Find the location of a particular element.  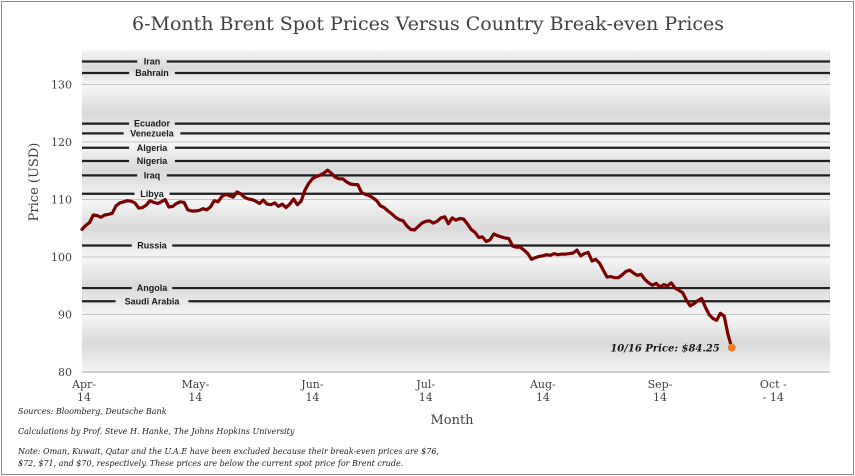

x-tick-year-4: 14 is located at coordinates (543, 397).